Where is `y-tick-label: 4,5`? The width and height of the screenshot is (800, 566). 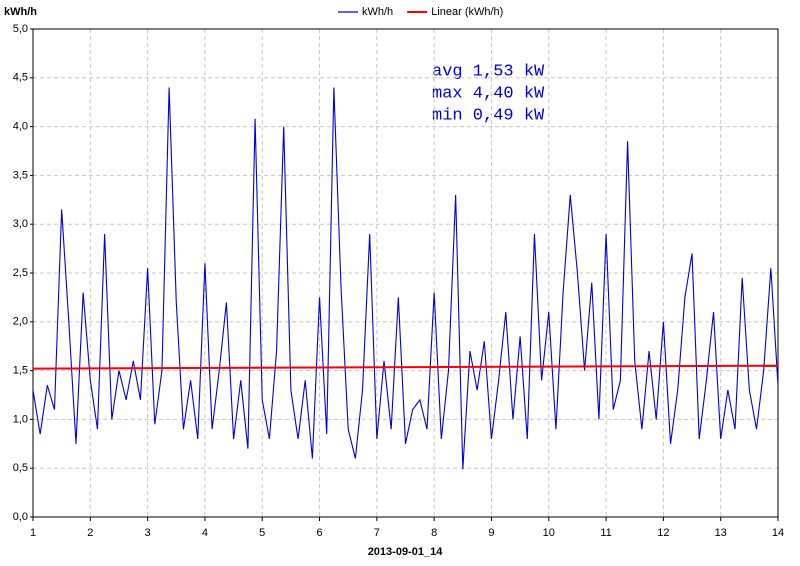 y-tick-label: 4,5 is located at coordinates (20, 78).